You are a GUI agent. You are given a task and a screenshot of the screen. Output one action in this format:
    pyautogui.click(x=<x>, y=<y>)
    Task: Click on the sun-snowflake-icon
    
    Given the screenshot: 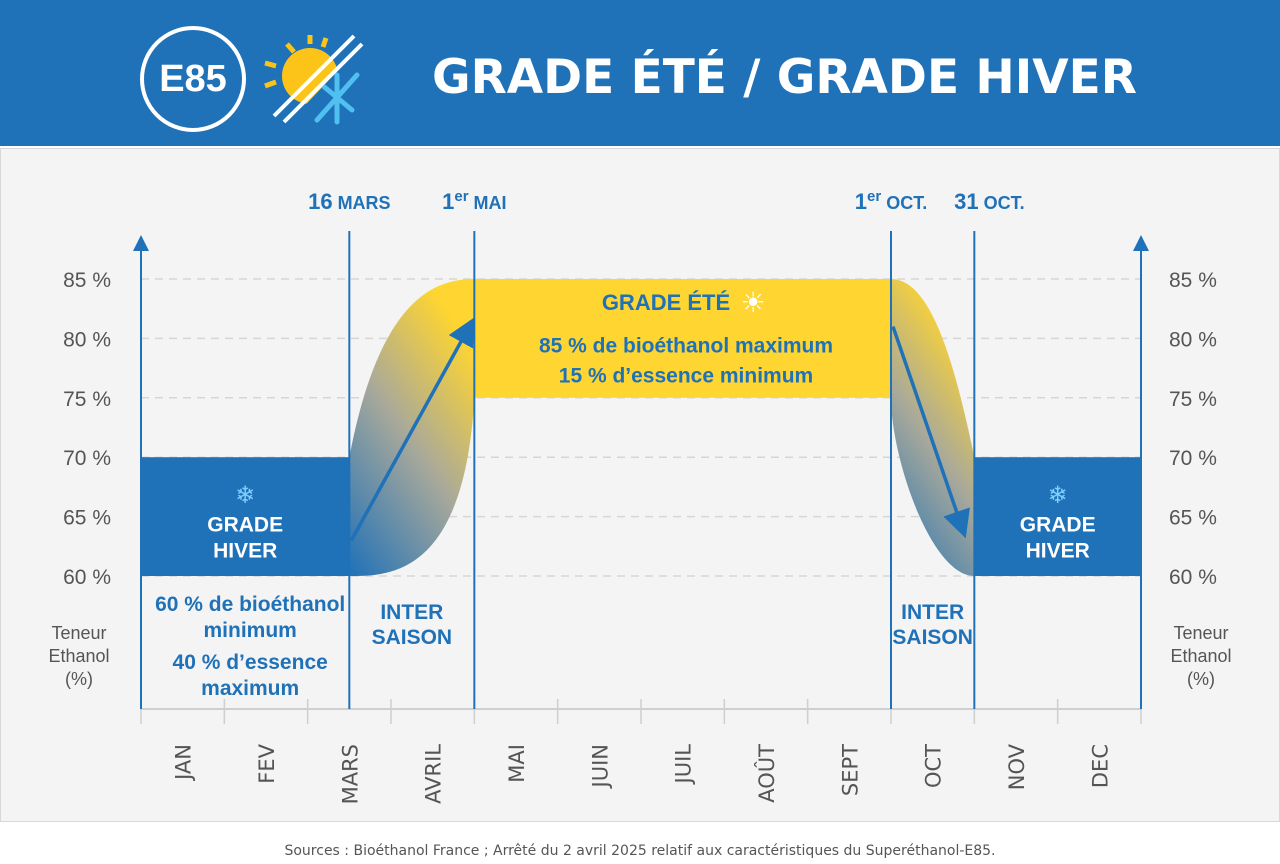 What is the action you would take?
    pyautogui.click(x=318, y=82)
    